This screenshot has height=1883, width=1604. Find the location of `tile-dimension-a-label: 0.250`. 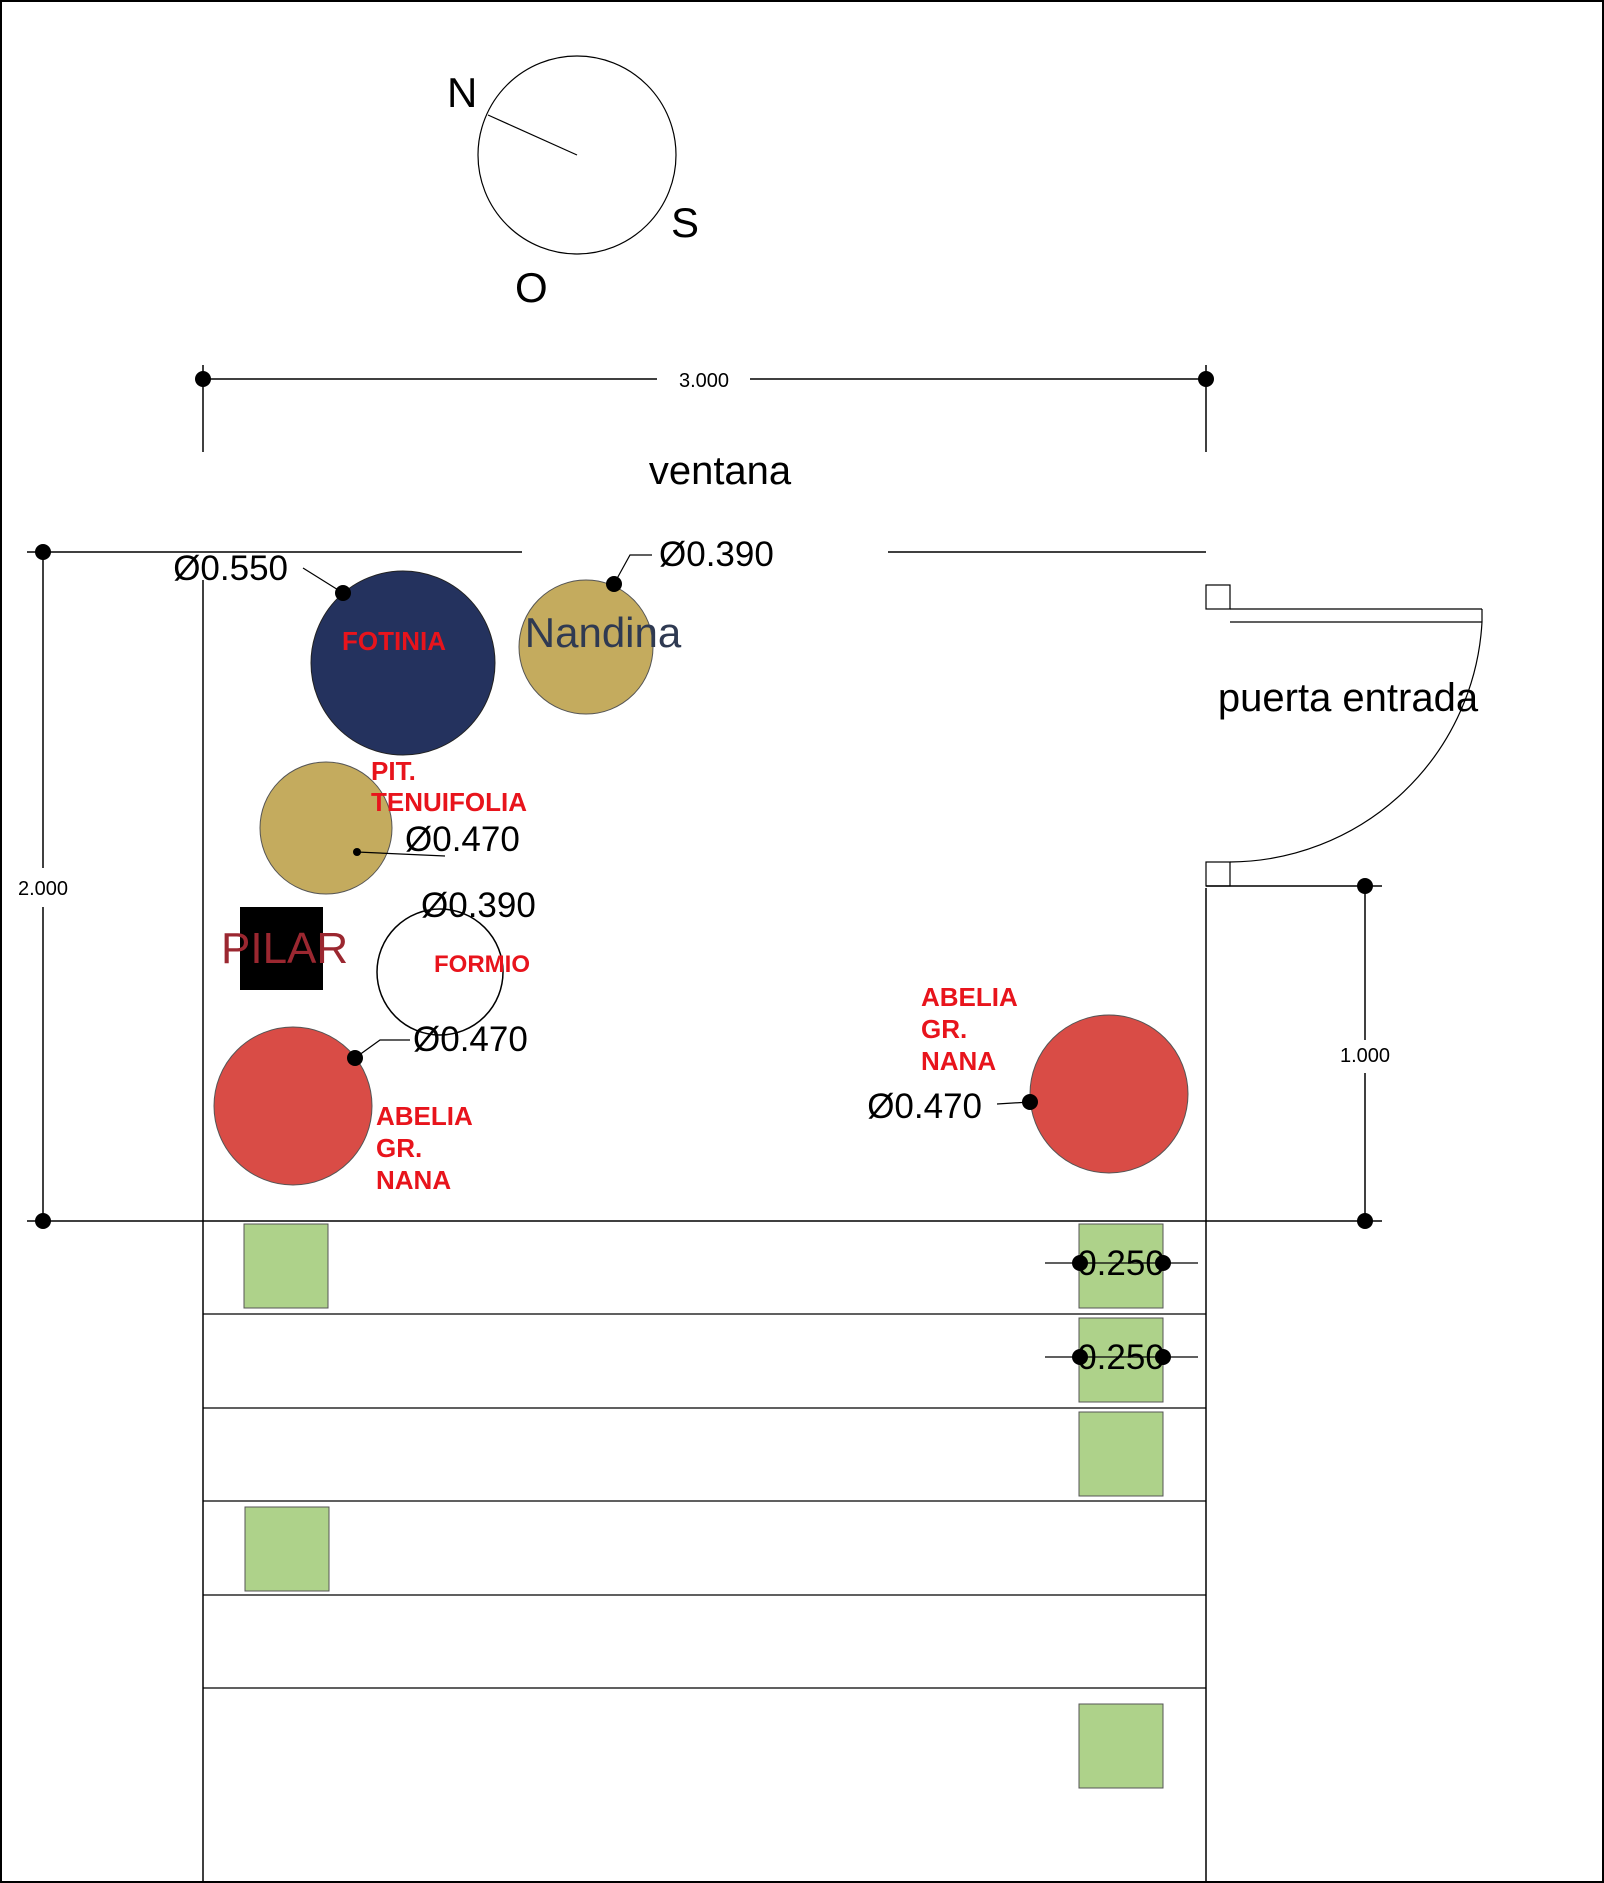

tile-dimension-a-label: 0.250 is located at coordinates (1121, 1263).